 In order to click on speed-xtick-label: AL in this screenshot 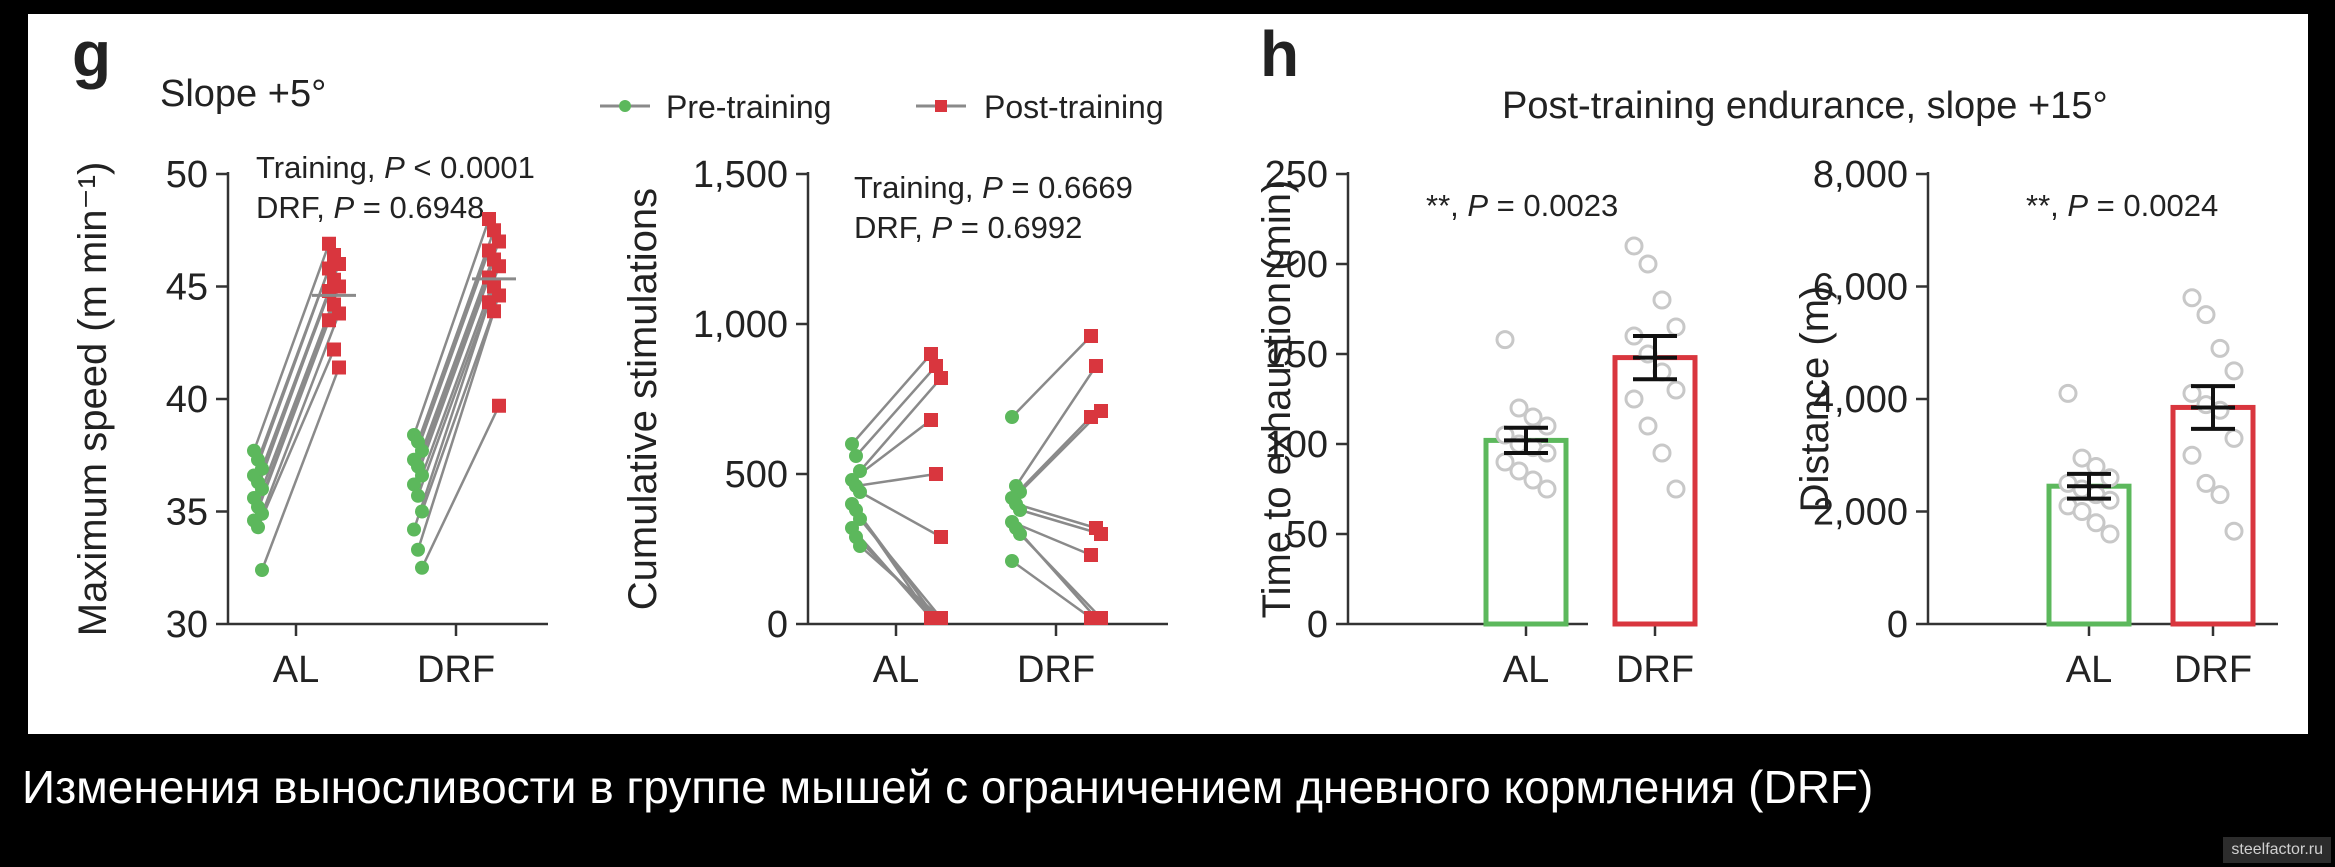, I will do `click(296, 670)`.